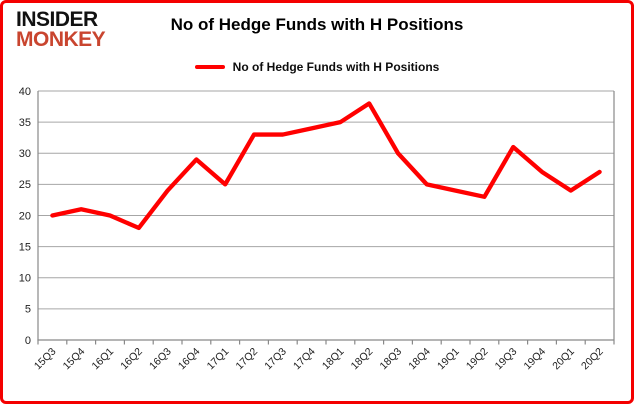  I want to click on y-tick-label: 0, so click(28, 341).